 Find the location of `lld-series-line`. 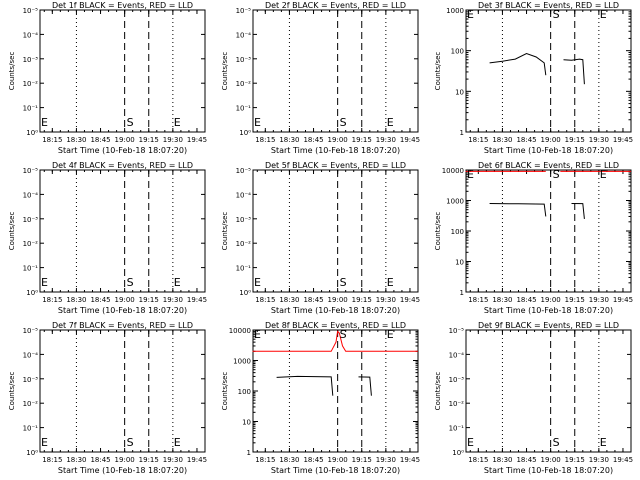

lld-series-line is located at coordinates (335, 341).